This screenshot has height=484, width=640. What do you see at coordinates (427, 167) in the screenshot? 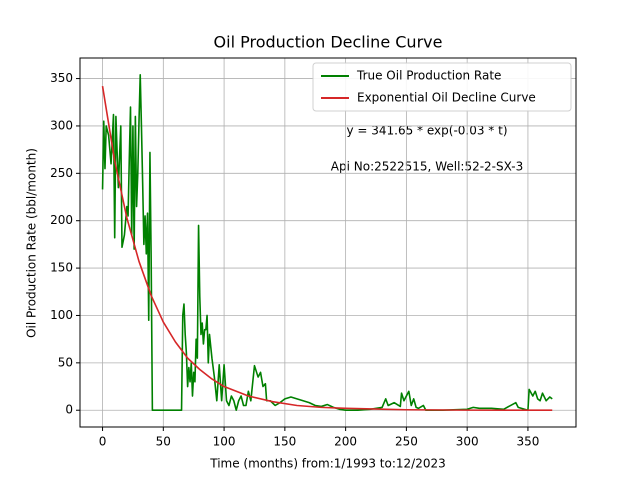
I see `annotation: Api No:2522515, Well:52-2-SX-3` at bounding box center [427, 167].